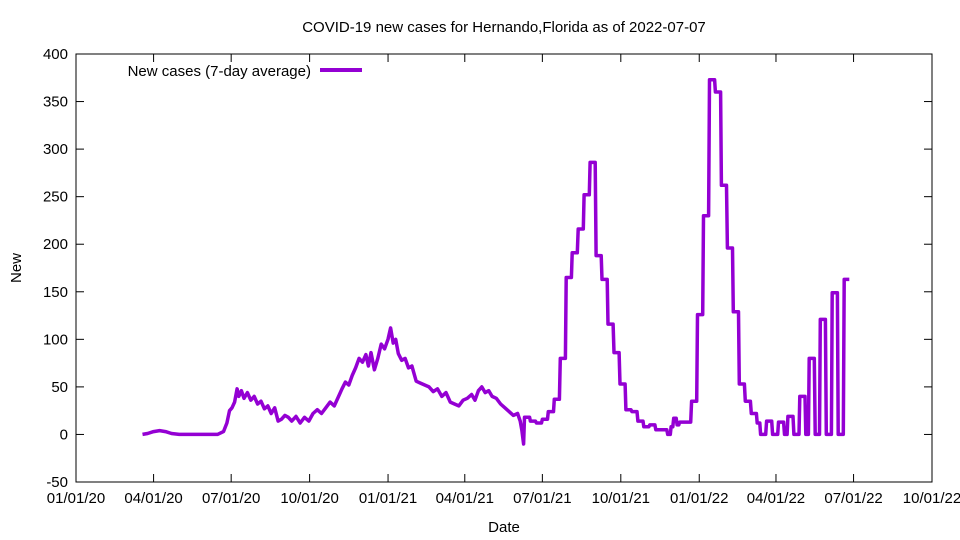 The image size is (960, 540). What do you see at coordinates (465, 498) in the screenshot?
I see `x-tick-label: 04/01/21` at bounding box center [465, 498].